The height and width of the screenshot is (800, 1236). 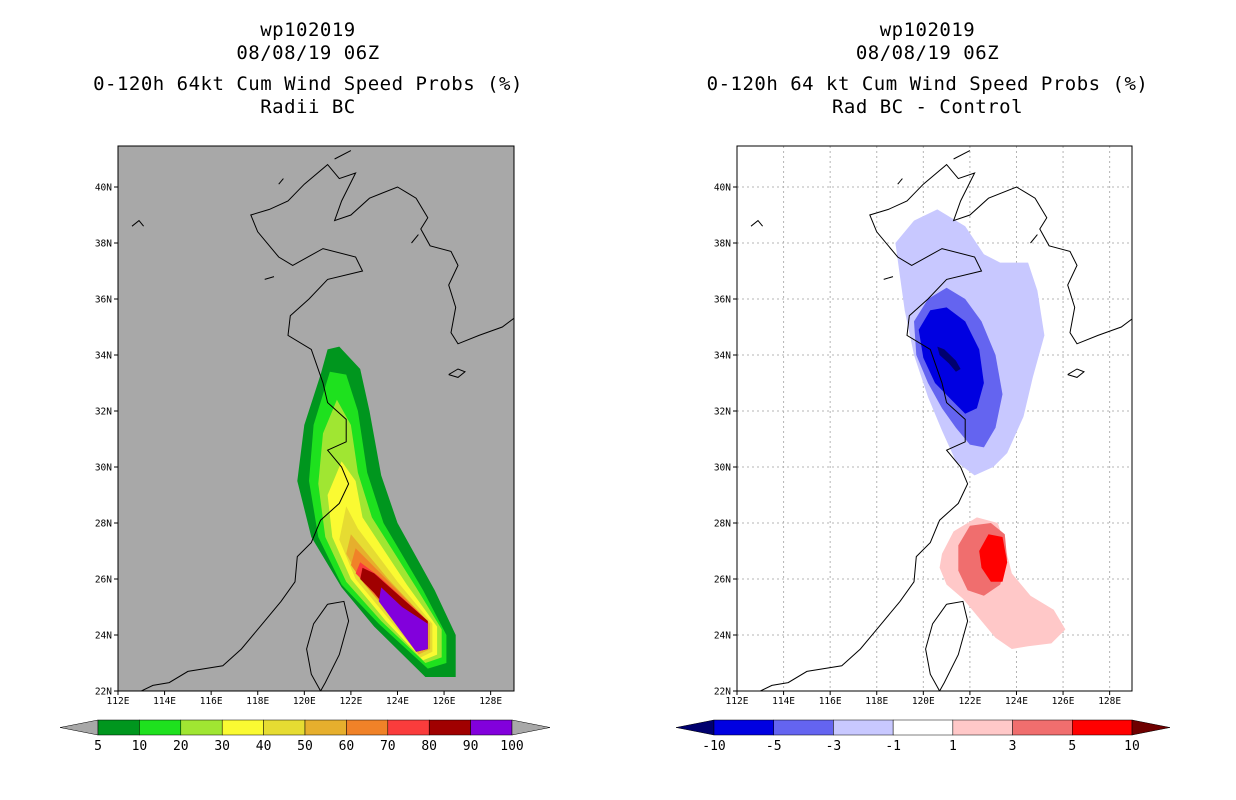 I want to click on colorbar-label: 5, so click(x=98, y=746).